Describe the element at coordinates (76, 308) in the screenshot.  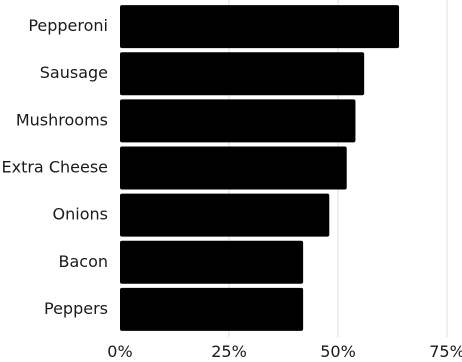
I see `category-label: Peppers` at that location.